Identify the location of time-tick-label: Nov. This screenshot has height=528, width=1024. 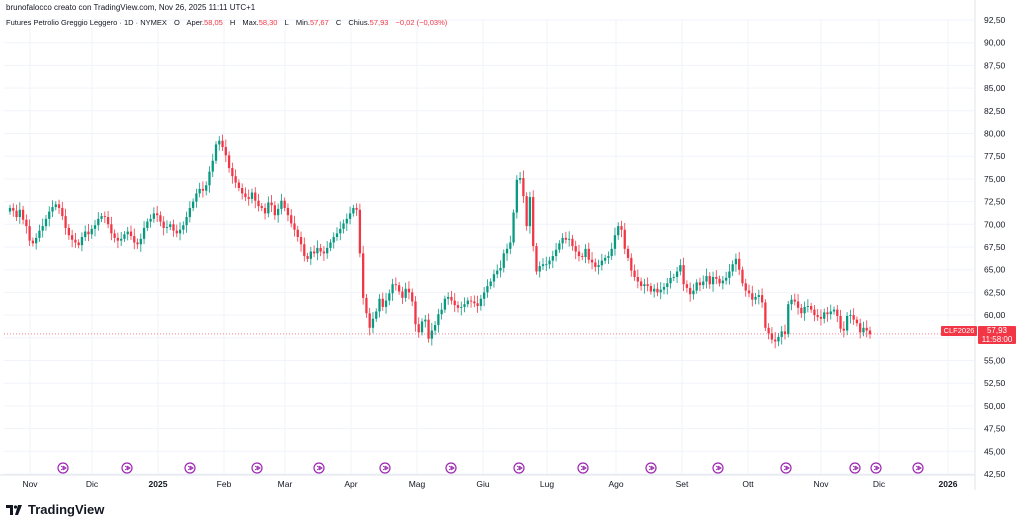
(30, 484).